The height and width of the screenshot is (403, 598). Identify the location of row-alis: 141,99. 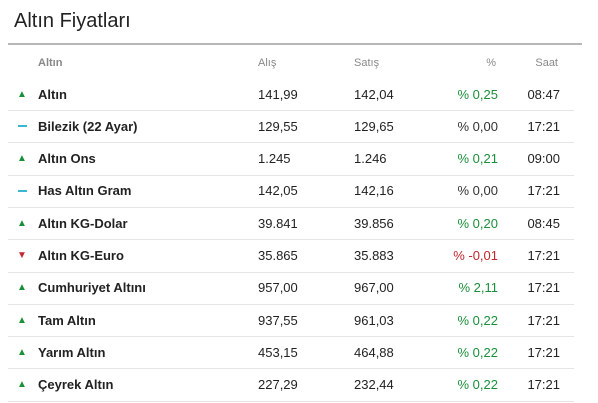
(278, 94).